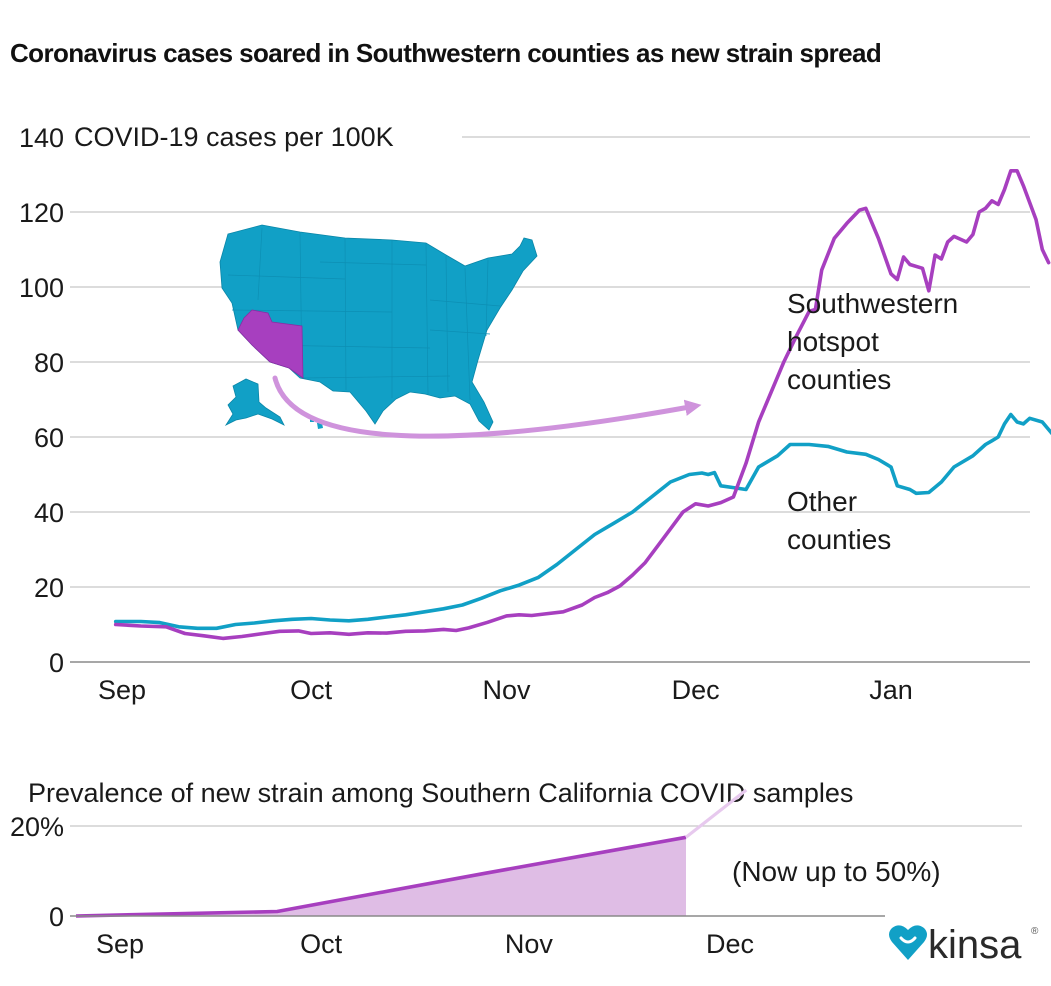 The height and width of the screenshot is (986, 1051). What do you see at coordinates (908, 940) in the screenshot?
I see `kinsa-heart-inner` at bounding box center [908, 940].